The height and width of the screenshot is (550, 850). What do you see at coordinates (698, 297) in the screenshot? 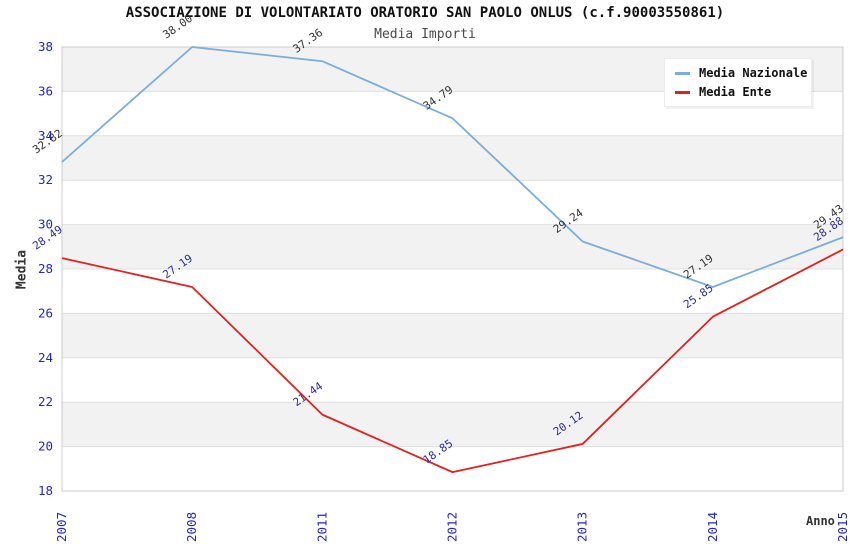
I see `data-point-label: 25.85` at bounding box center [698, 297].